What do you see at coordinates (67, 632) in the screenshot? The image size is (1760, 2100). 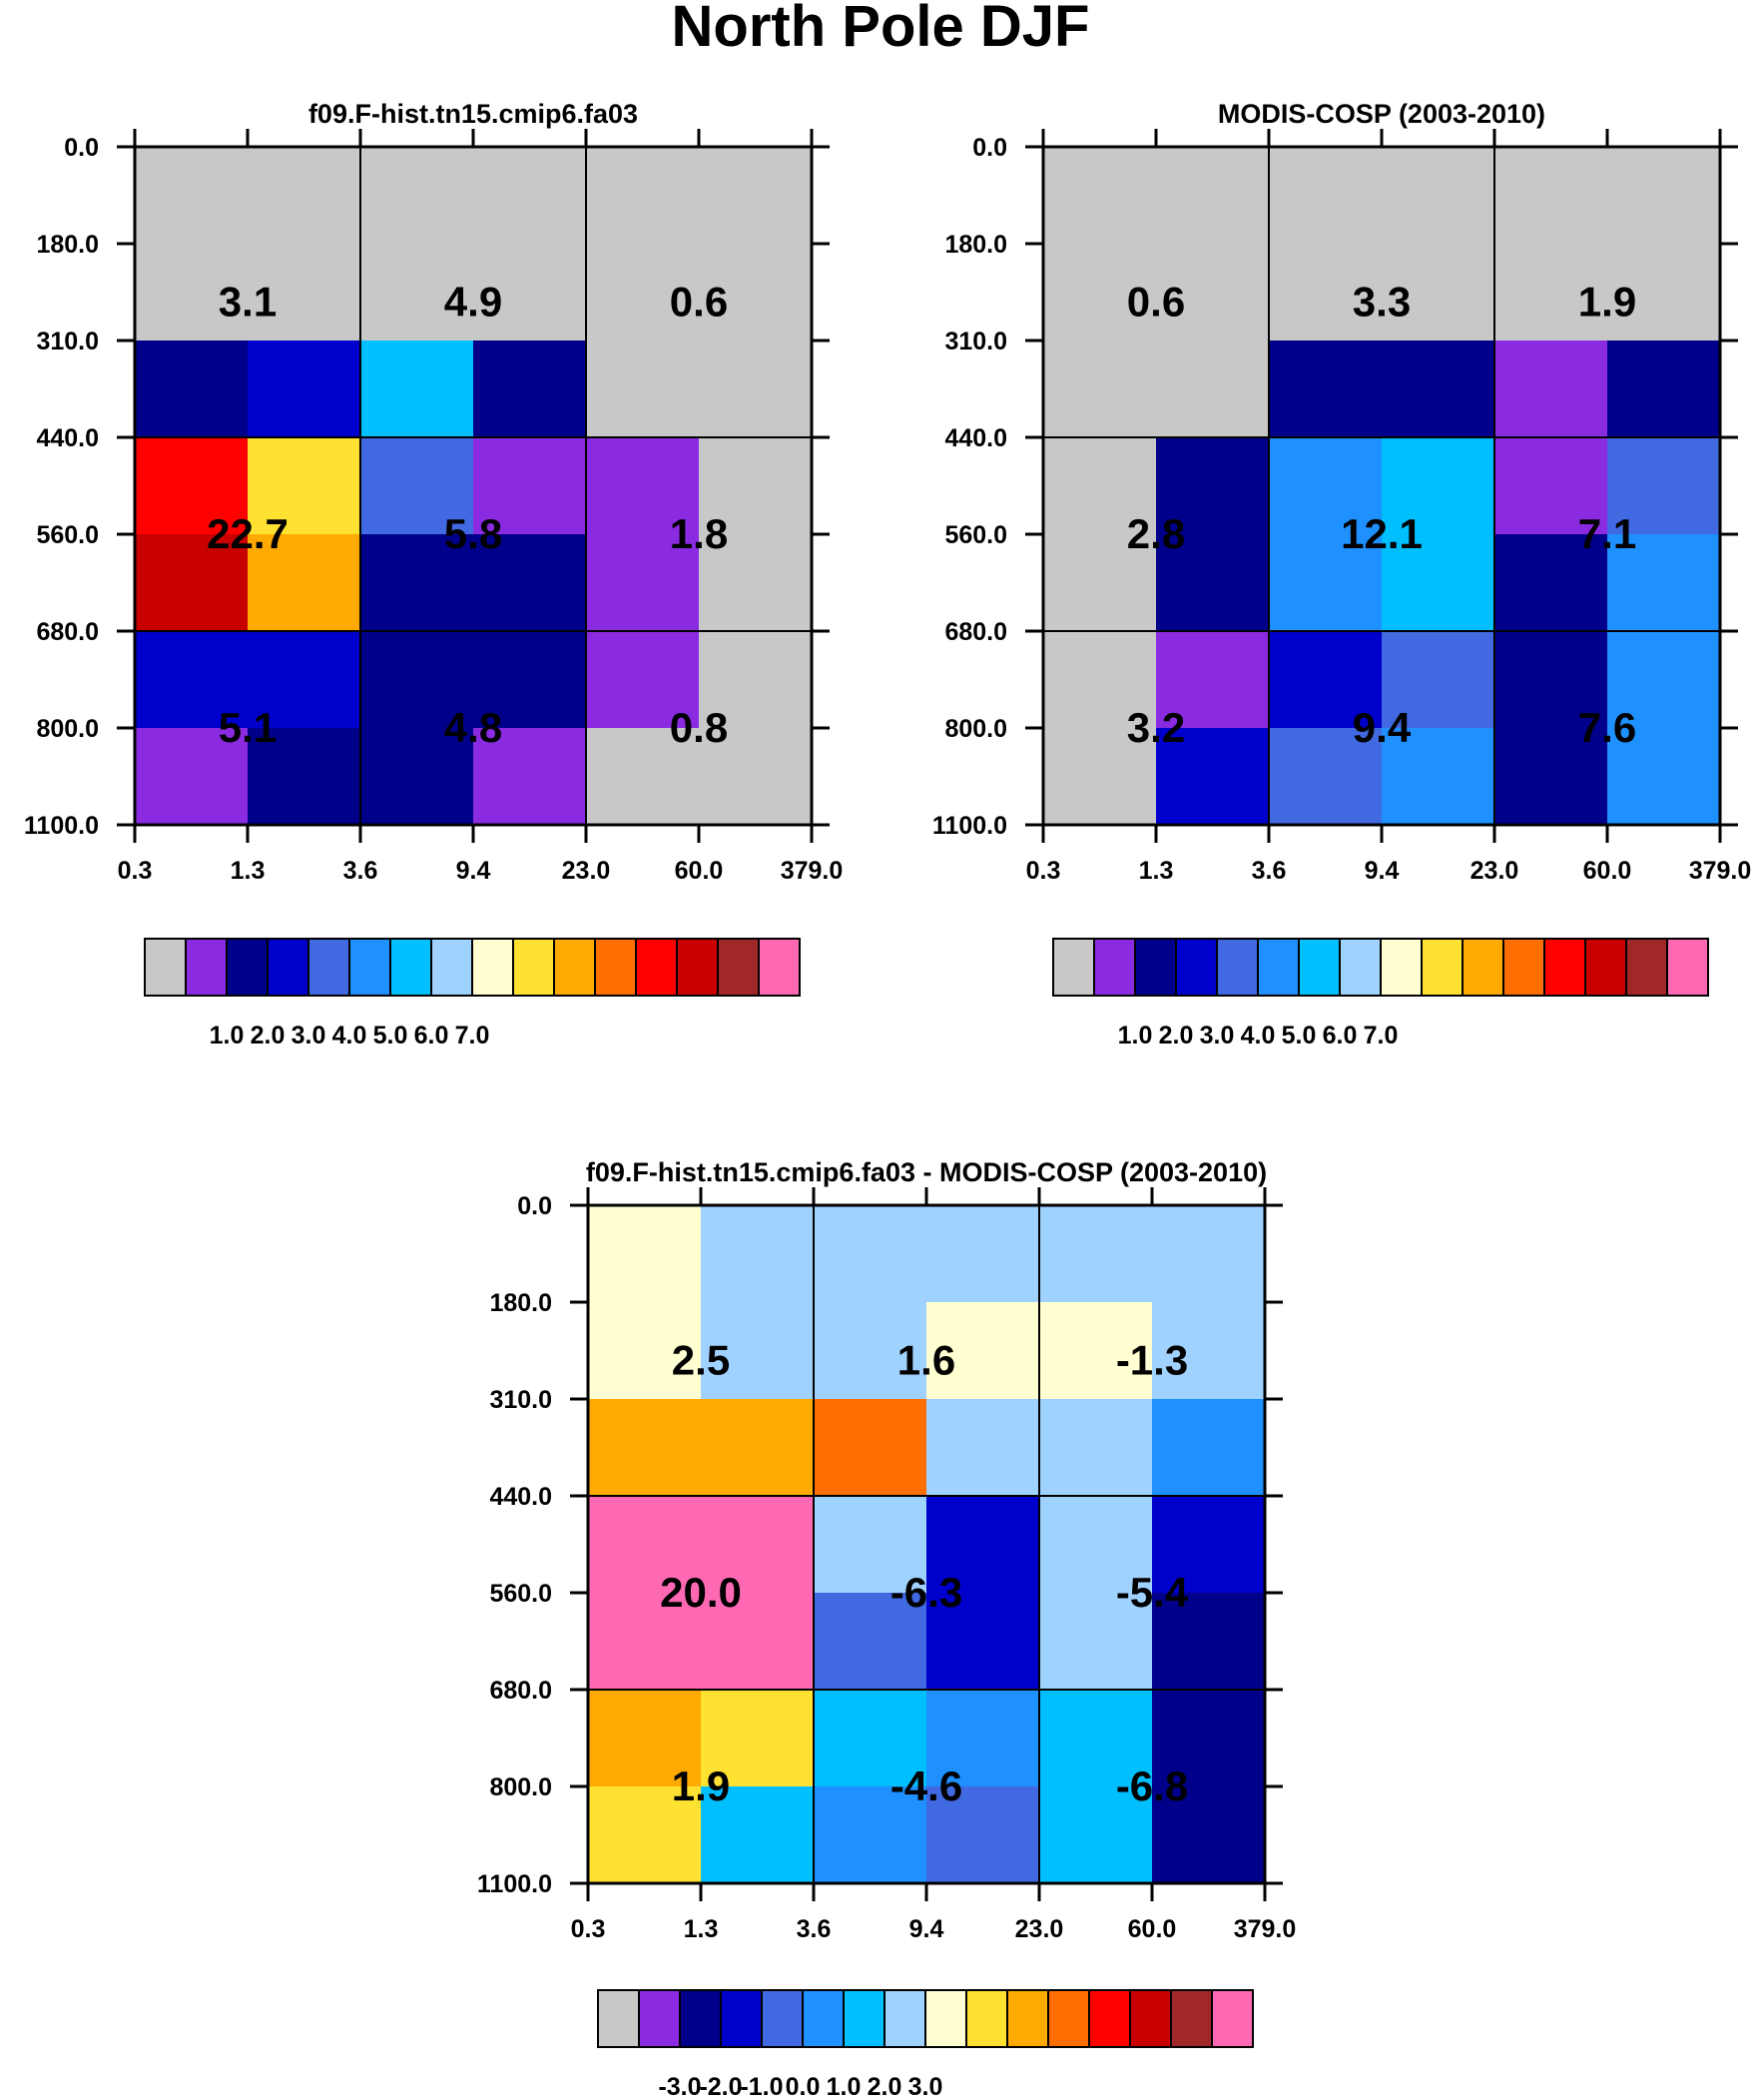 I see `y-tick-label: 680.0` at bounding box center [67, 632].